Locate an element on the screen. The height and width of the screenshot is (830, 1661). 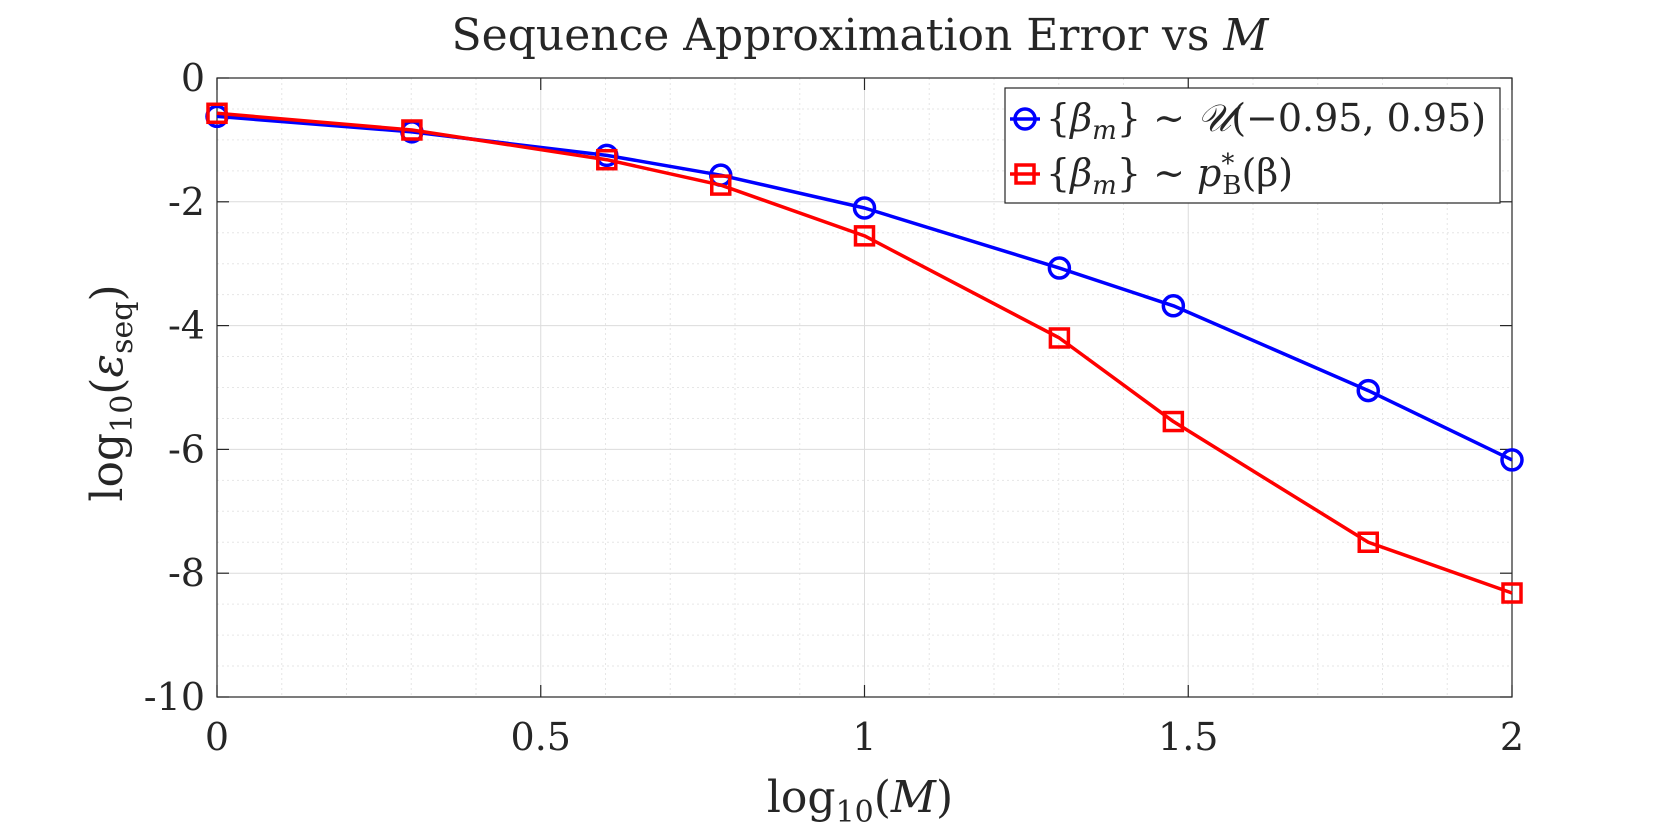
legend: {βm} ∼ 𝒰(−0.95, 0.95) {βm} ∼ p* B(β) is located at coordinates (1252, 145).